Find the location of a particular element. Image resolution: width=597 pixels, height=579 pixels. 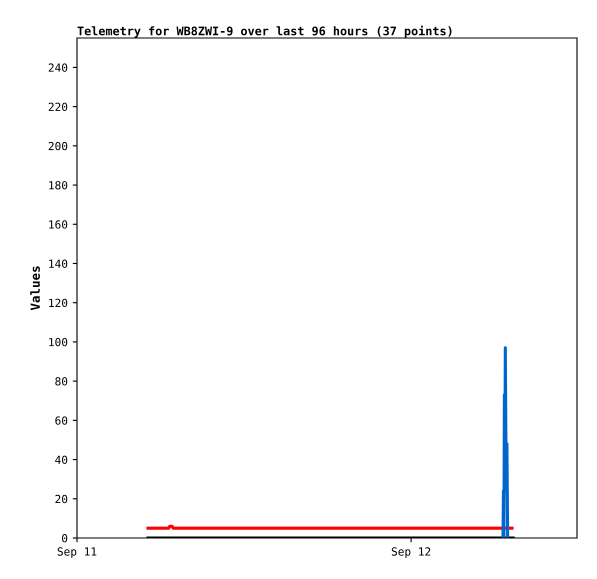

x-tick-label: Sep 11 is located at coordinates (77, 552).